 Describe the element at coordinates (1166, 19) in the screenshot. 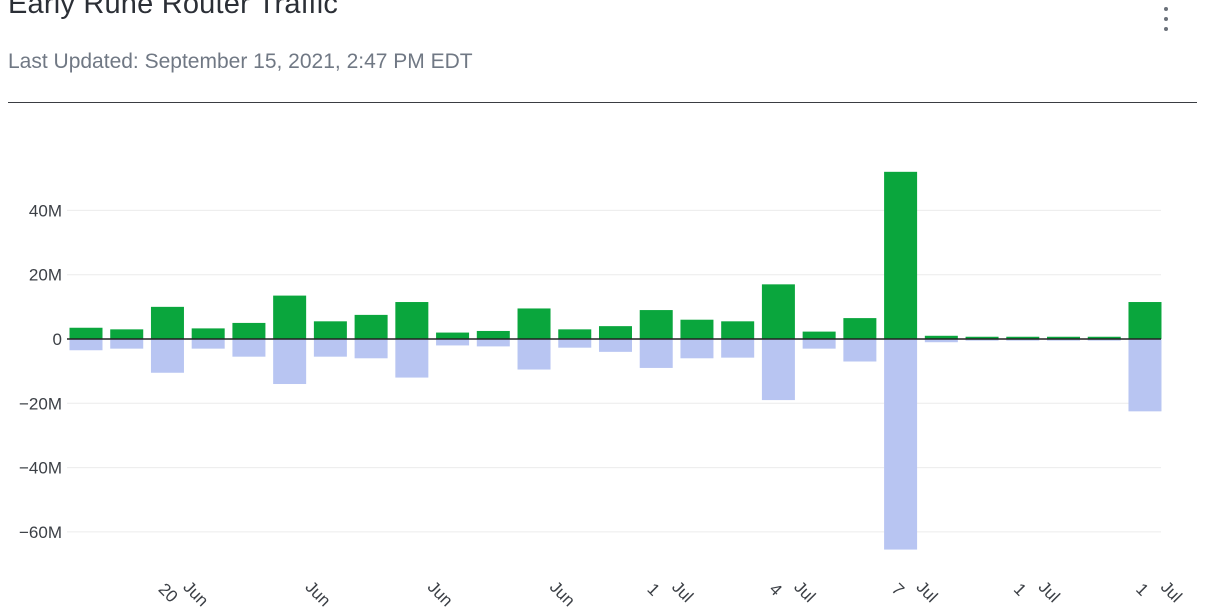

I see `more-options-button` at that location.